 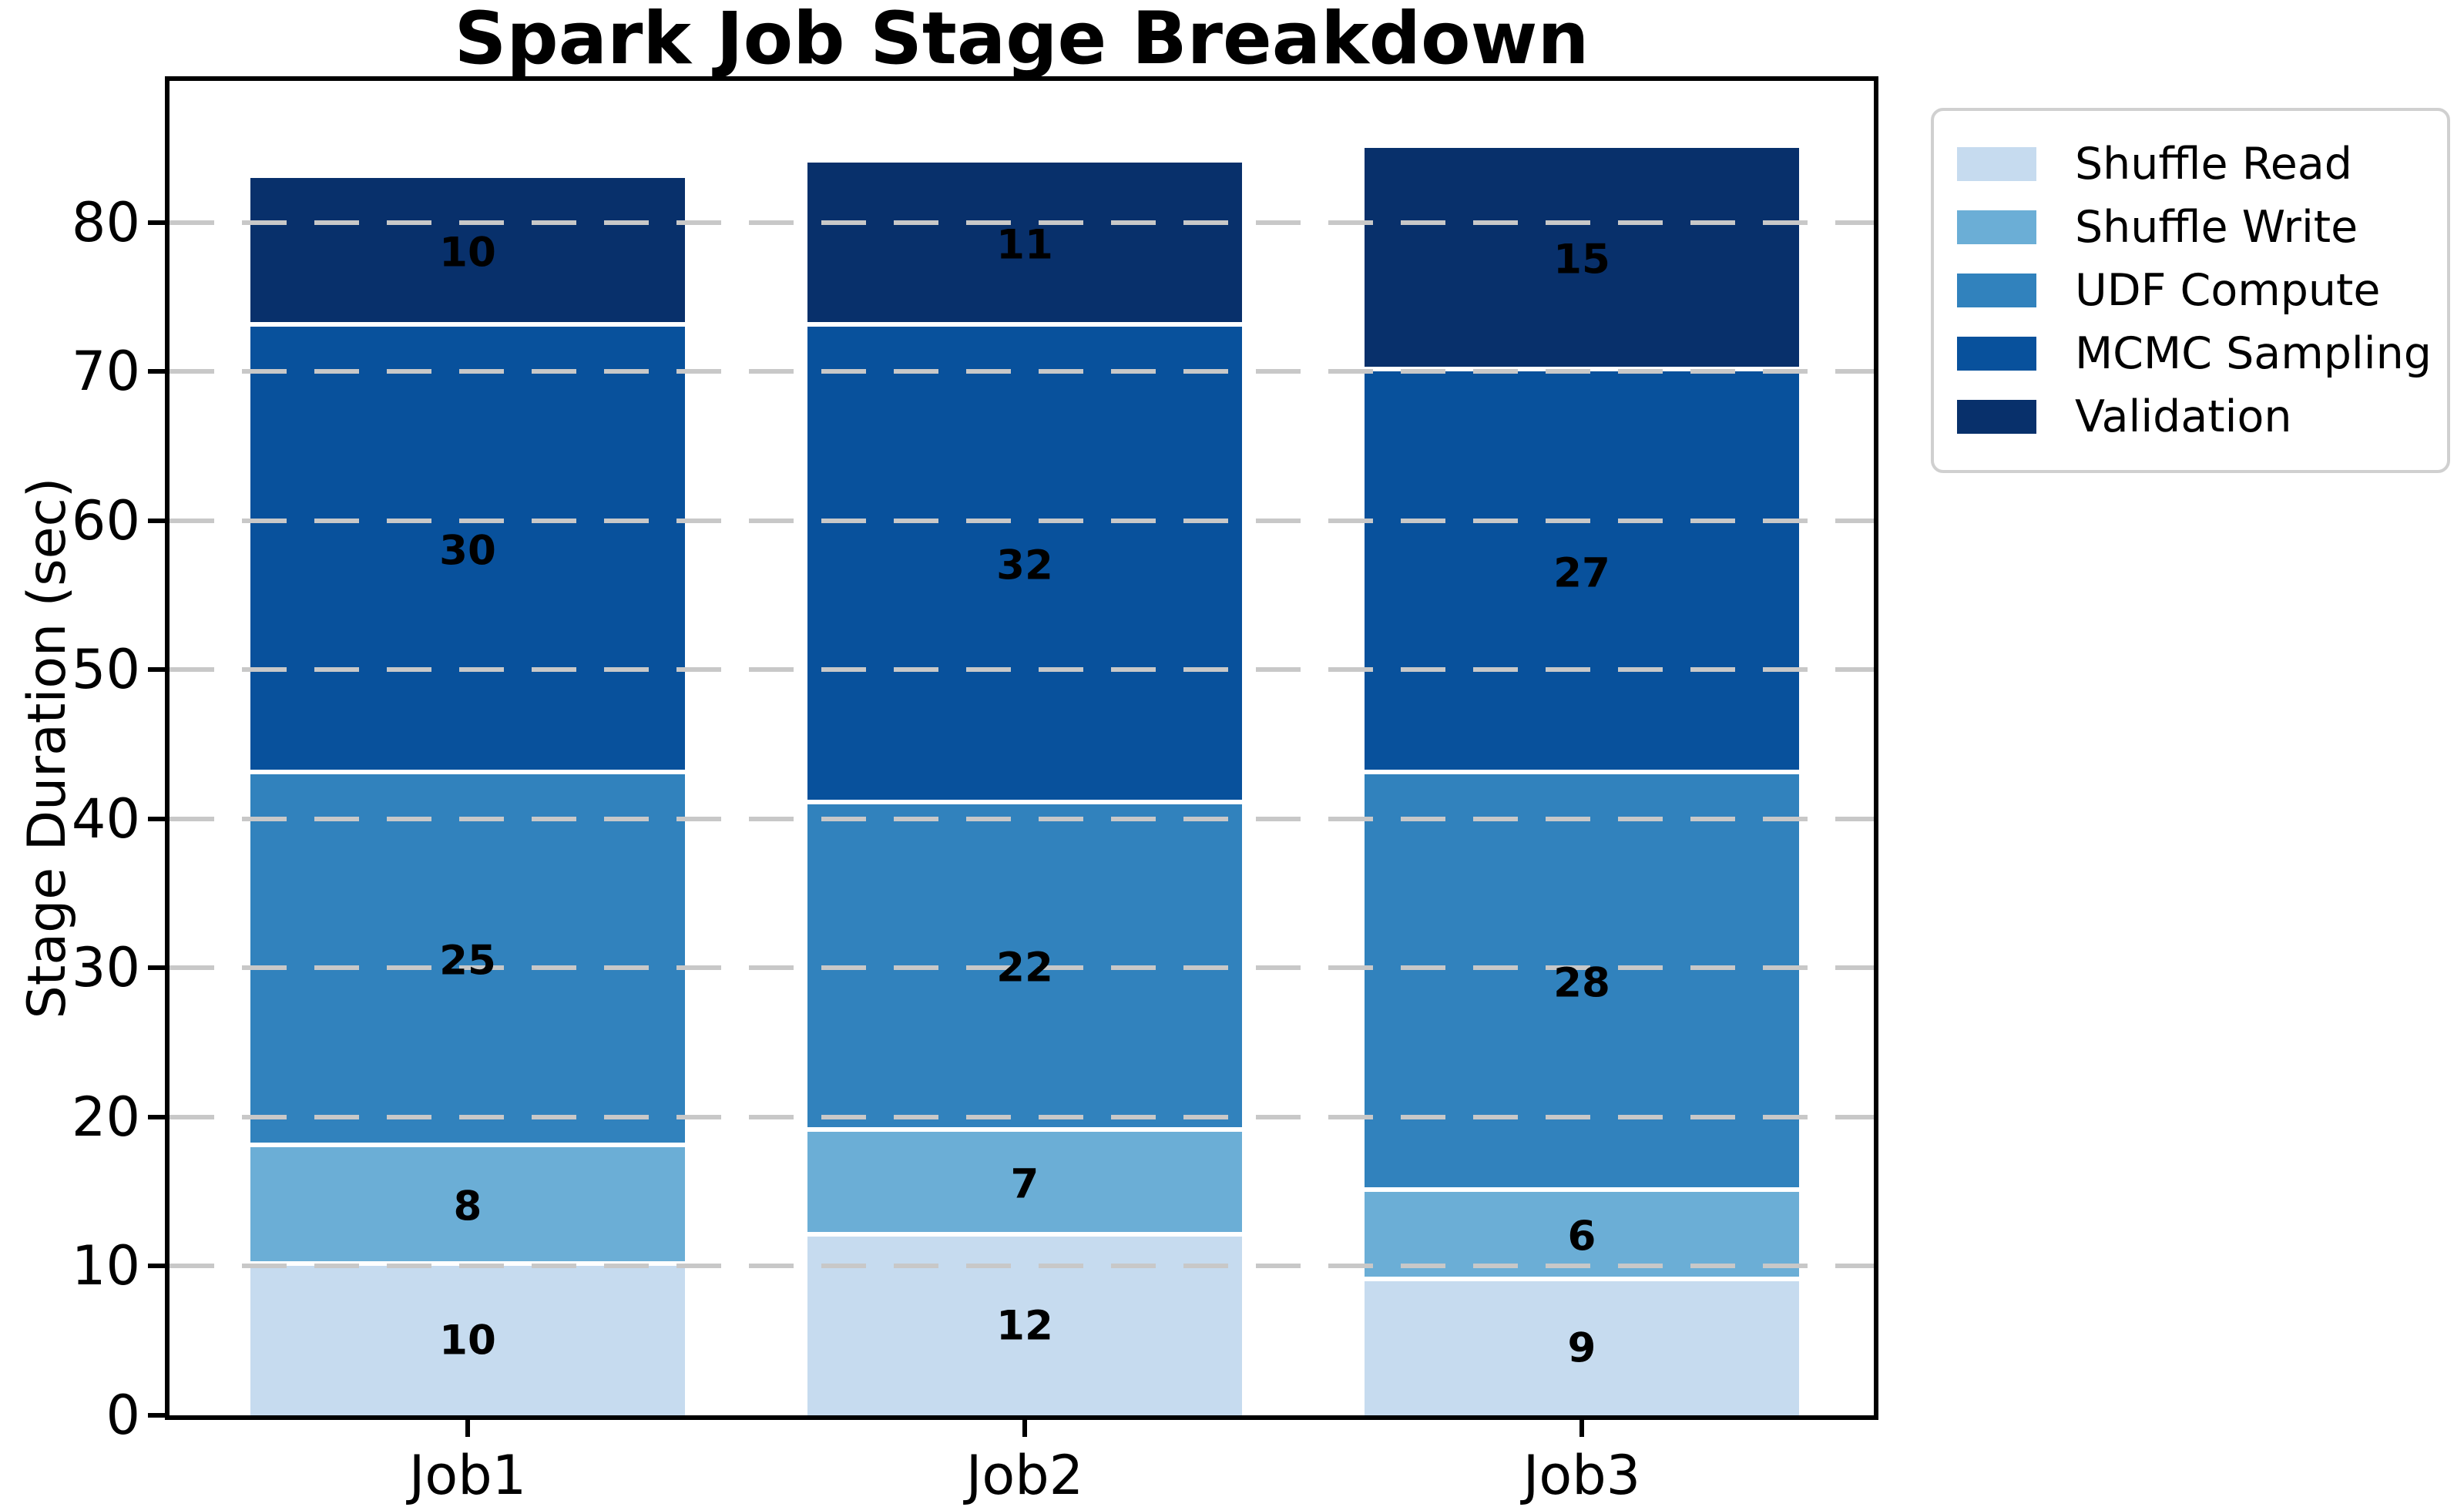 I want to click on bar-segment-job1-udf-compute, so click(x=468, y=961).